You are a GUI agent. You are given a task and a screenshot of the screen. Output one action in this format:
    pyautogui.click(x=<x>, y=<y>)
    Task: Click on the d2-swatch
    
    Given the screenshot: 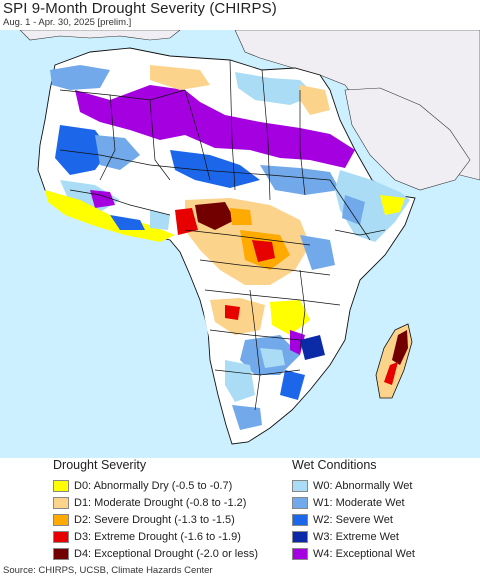 What is the action you would take?
    pyautogui.click(x=61, y=519)
    